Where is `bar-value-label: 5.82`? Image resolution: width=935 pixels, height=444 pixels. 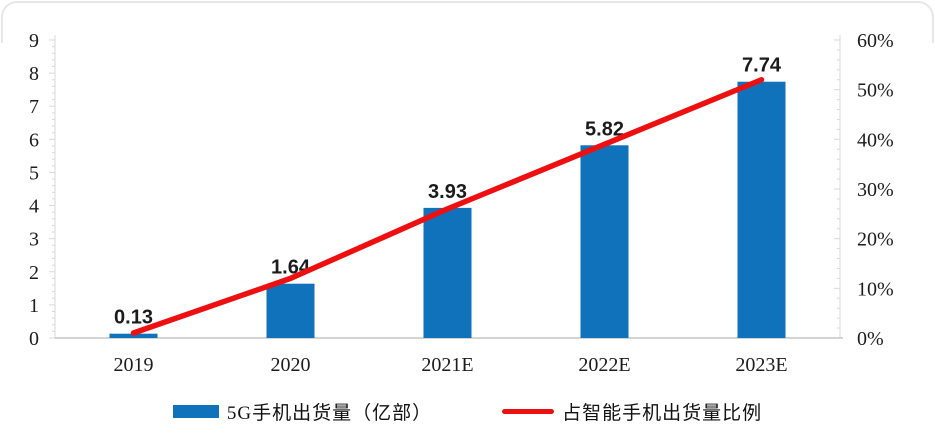
bar-value-label: 5.82 is located at coordinates (604, 129).